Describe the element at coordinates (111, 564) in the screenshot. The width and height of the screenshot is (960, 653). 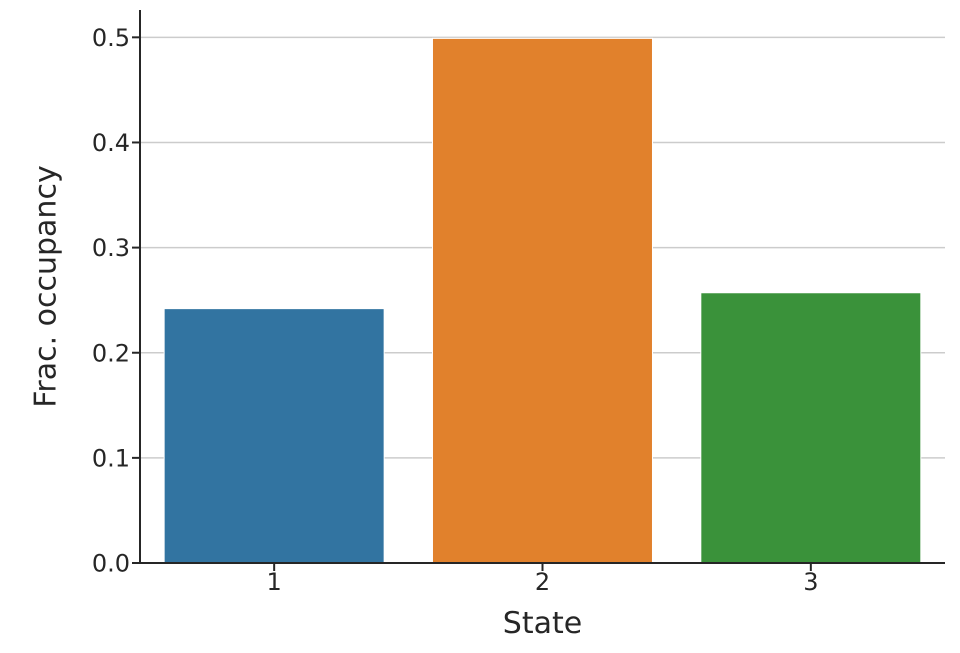
I see `y-tick-label: 0.0` at that location.